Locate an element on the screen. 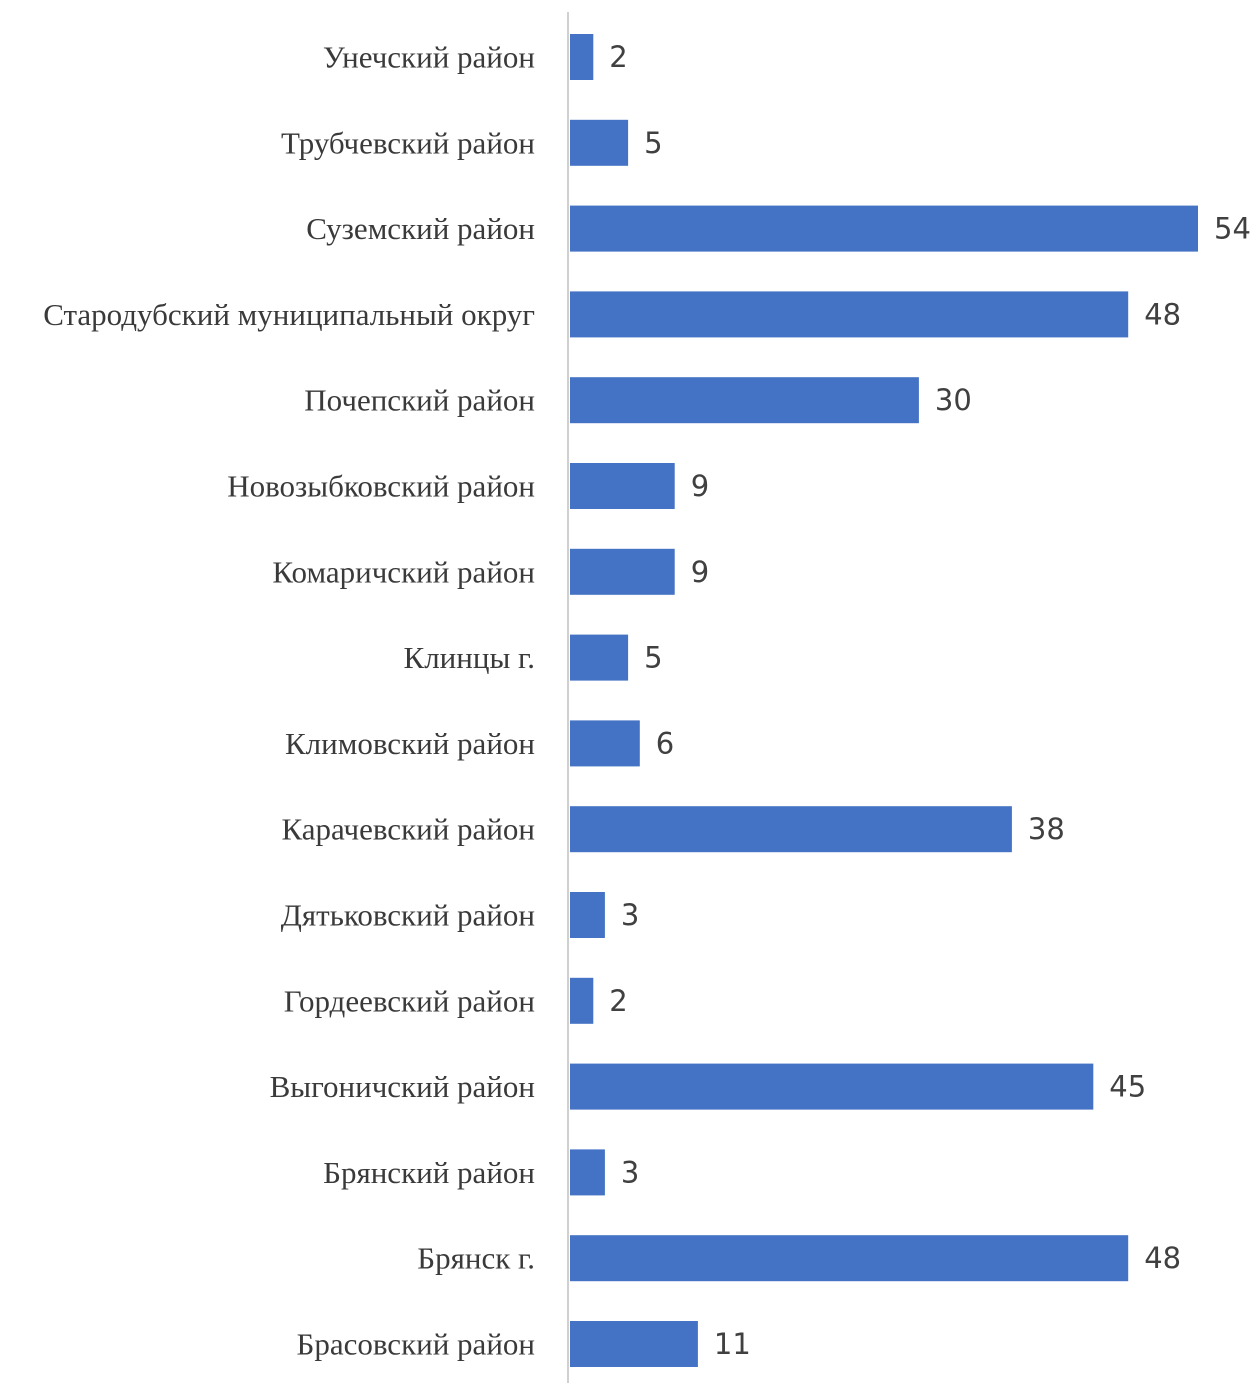  category-label: Брасовский район is located at coordinates (416, 1344).